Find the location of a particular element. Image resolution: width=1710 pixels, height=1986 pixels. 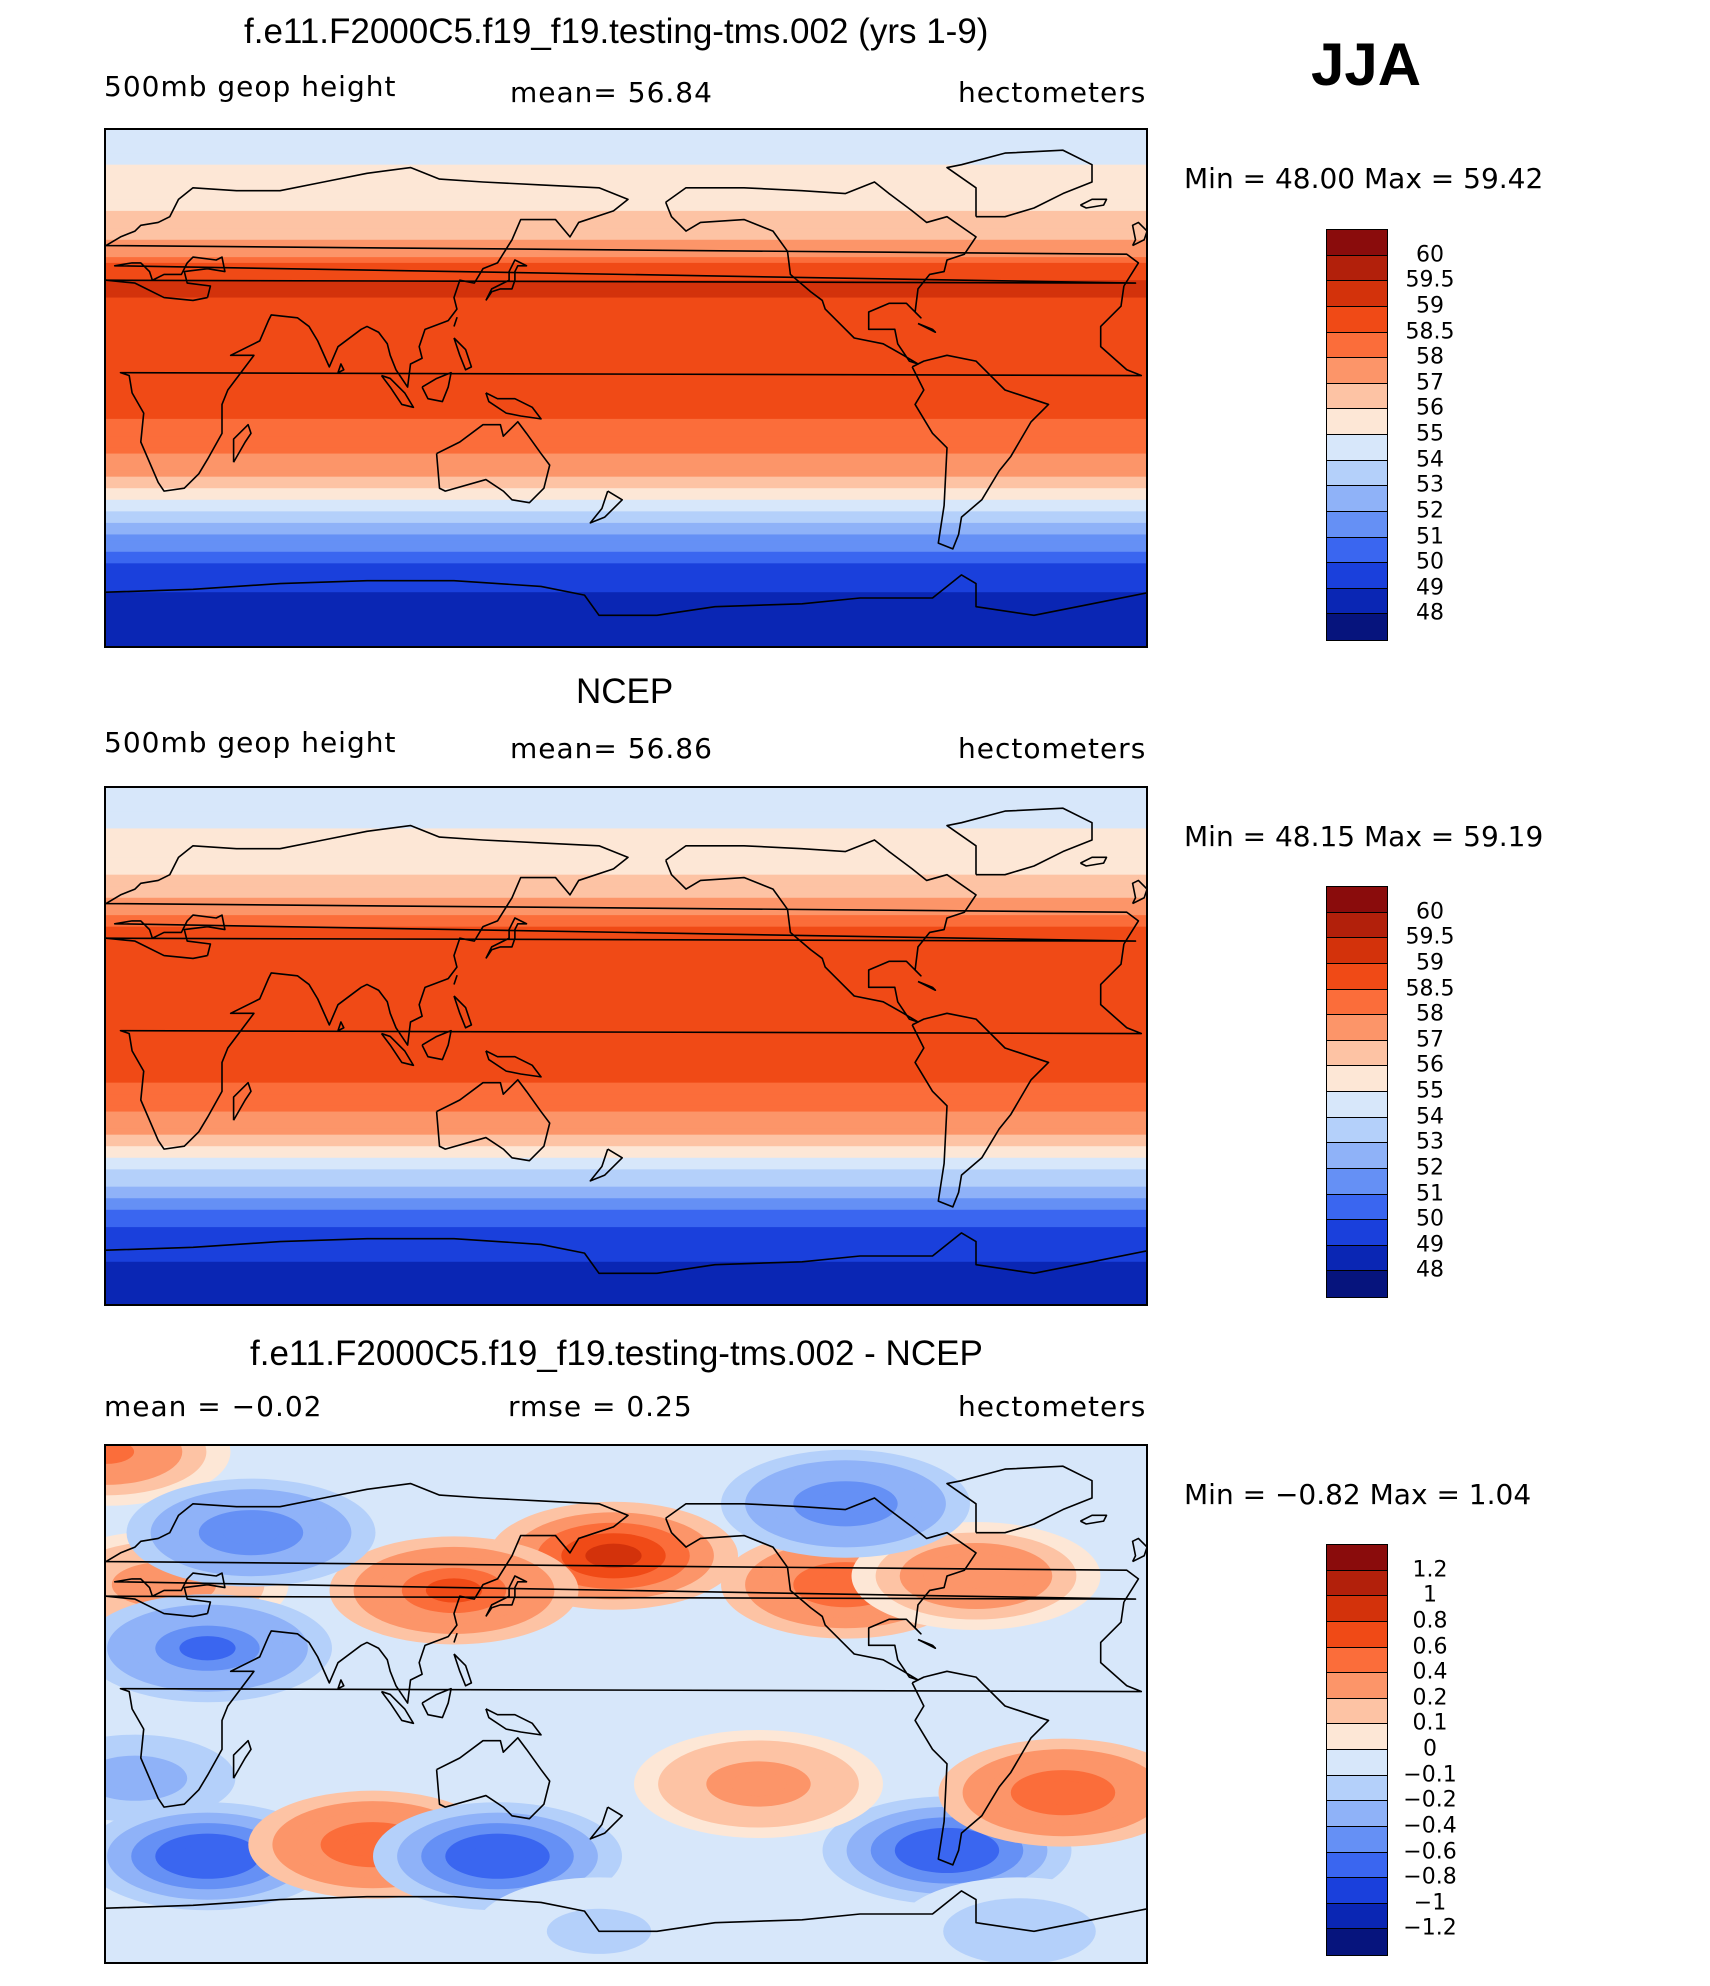

panel1-min-max: Min = 48.00 Max = 59.42 is located at coordinates (1364, 178).